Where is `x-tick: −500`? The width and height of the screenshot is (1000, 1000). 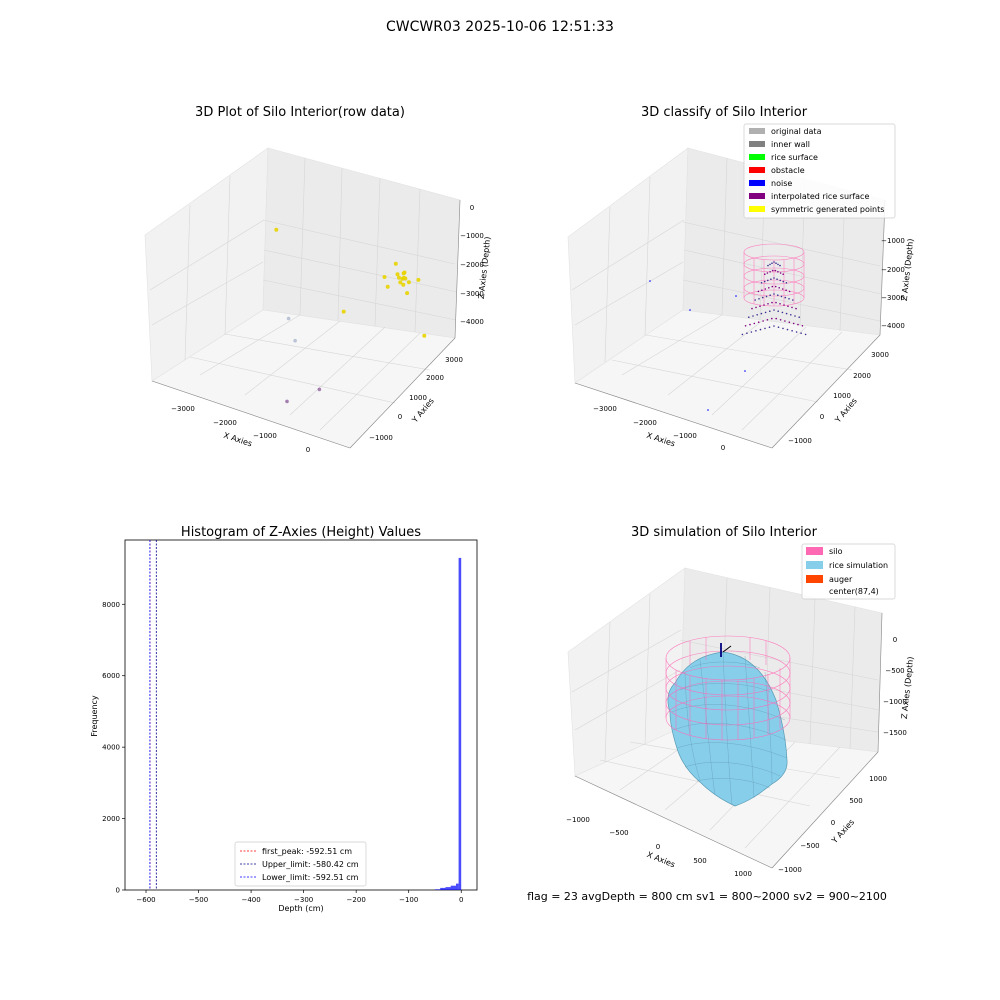 x-tick: −500 is located at coordinates (618, 833).